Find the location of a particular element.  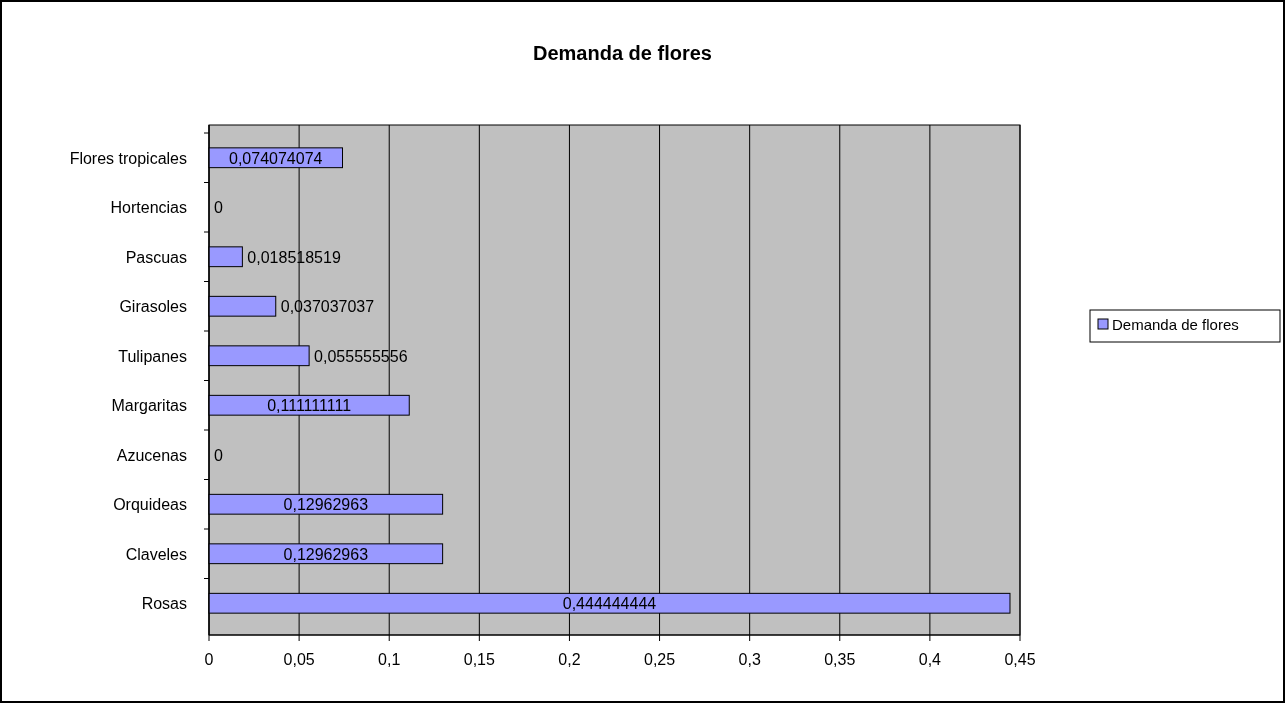

y-tick-label: Rosas is located at coordinates (164, 604).